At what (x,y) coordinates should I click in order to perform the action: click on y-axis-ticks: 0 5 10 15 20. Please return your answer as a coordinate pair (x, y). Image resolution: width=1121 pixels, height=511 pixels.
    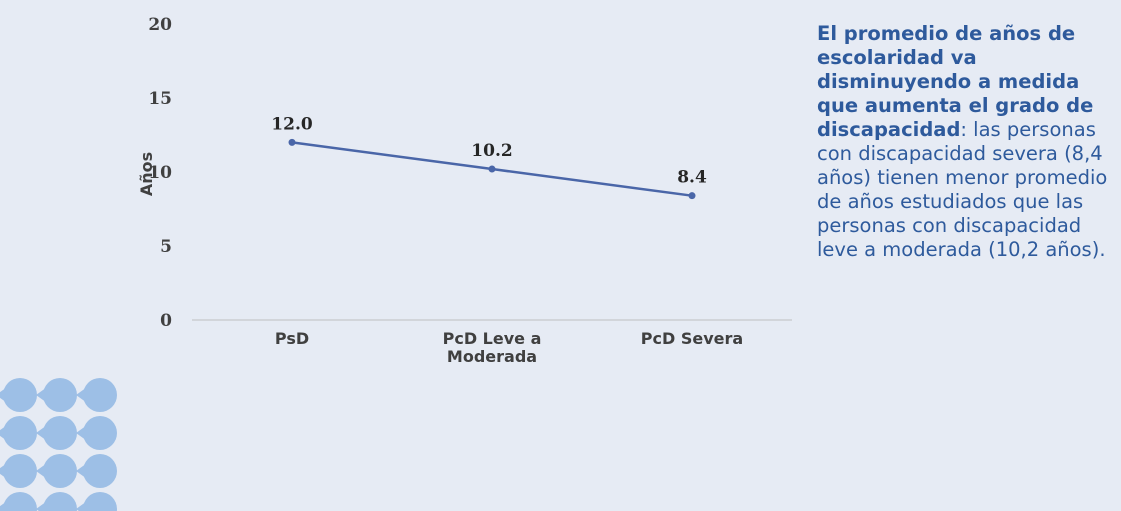
    Looking at the image, I should click on (160, 173).